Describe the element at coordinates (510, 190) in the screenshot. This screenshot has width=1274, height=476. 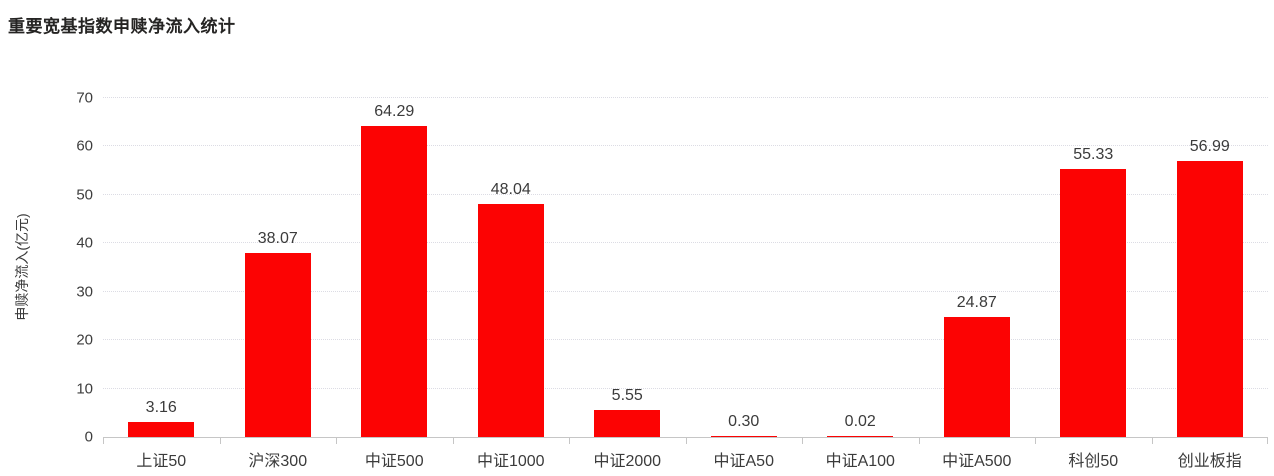
I see `bar-value-label: 48.04` at that location.